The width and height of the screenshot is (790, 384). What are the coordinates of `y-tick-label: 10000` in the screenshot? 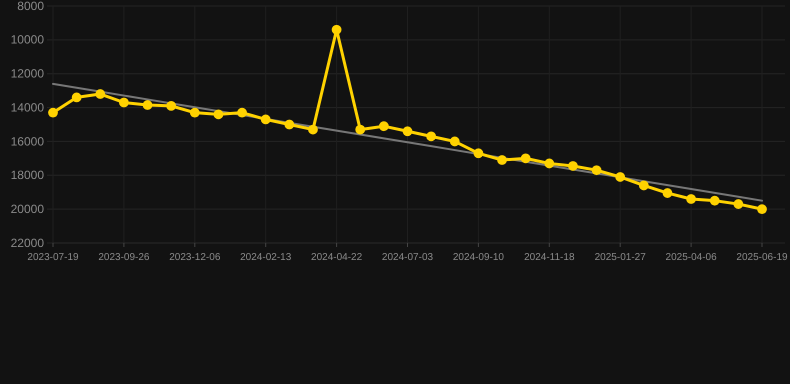 It's located at (27, 39).